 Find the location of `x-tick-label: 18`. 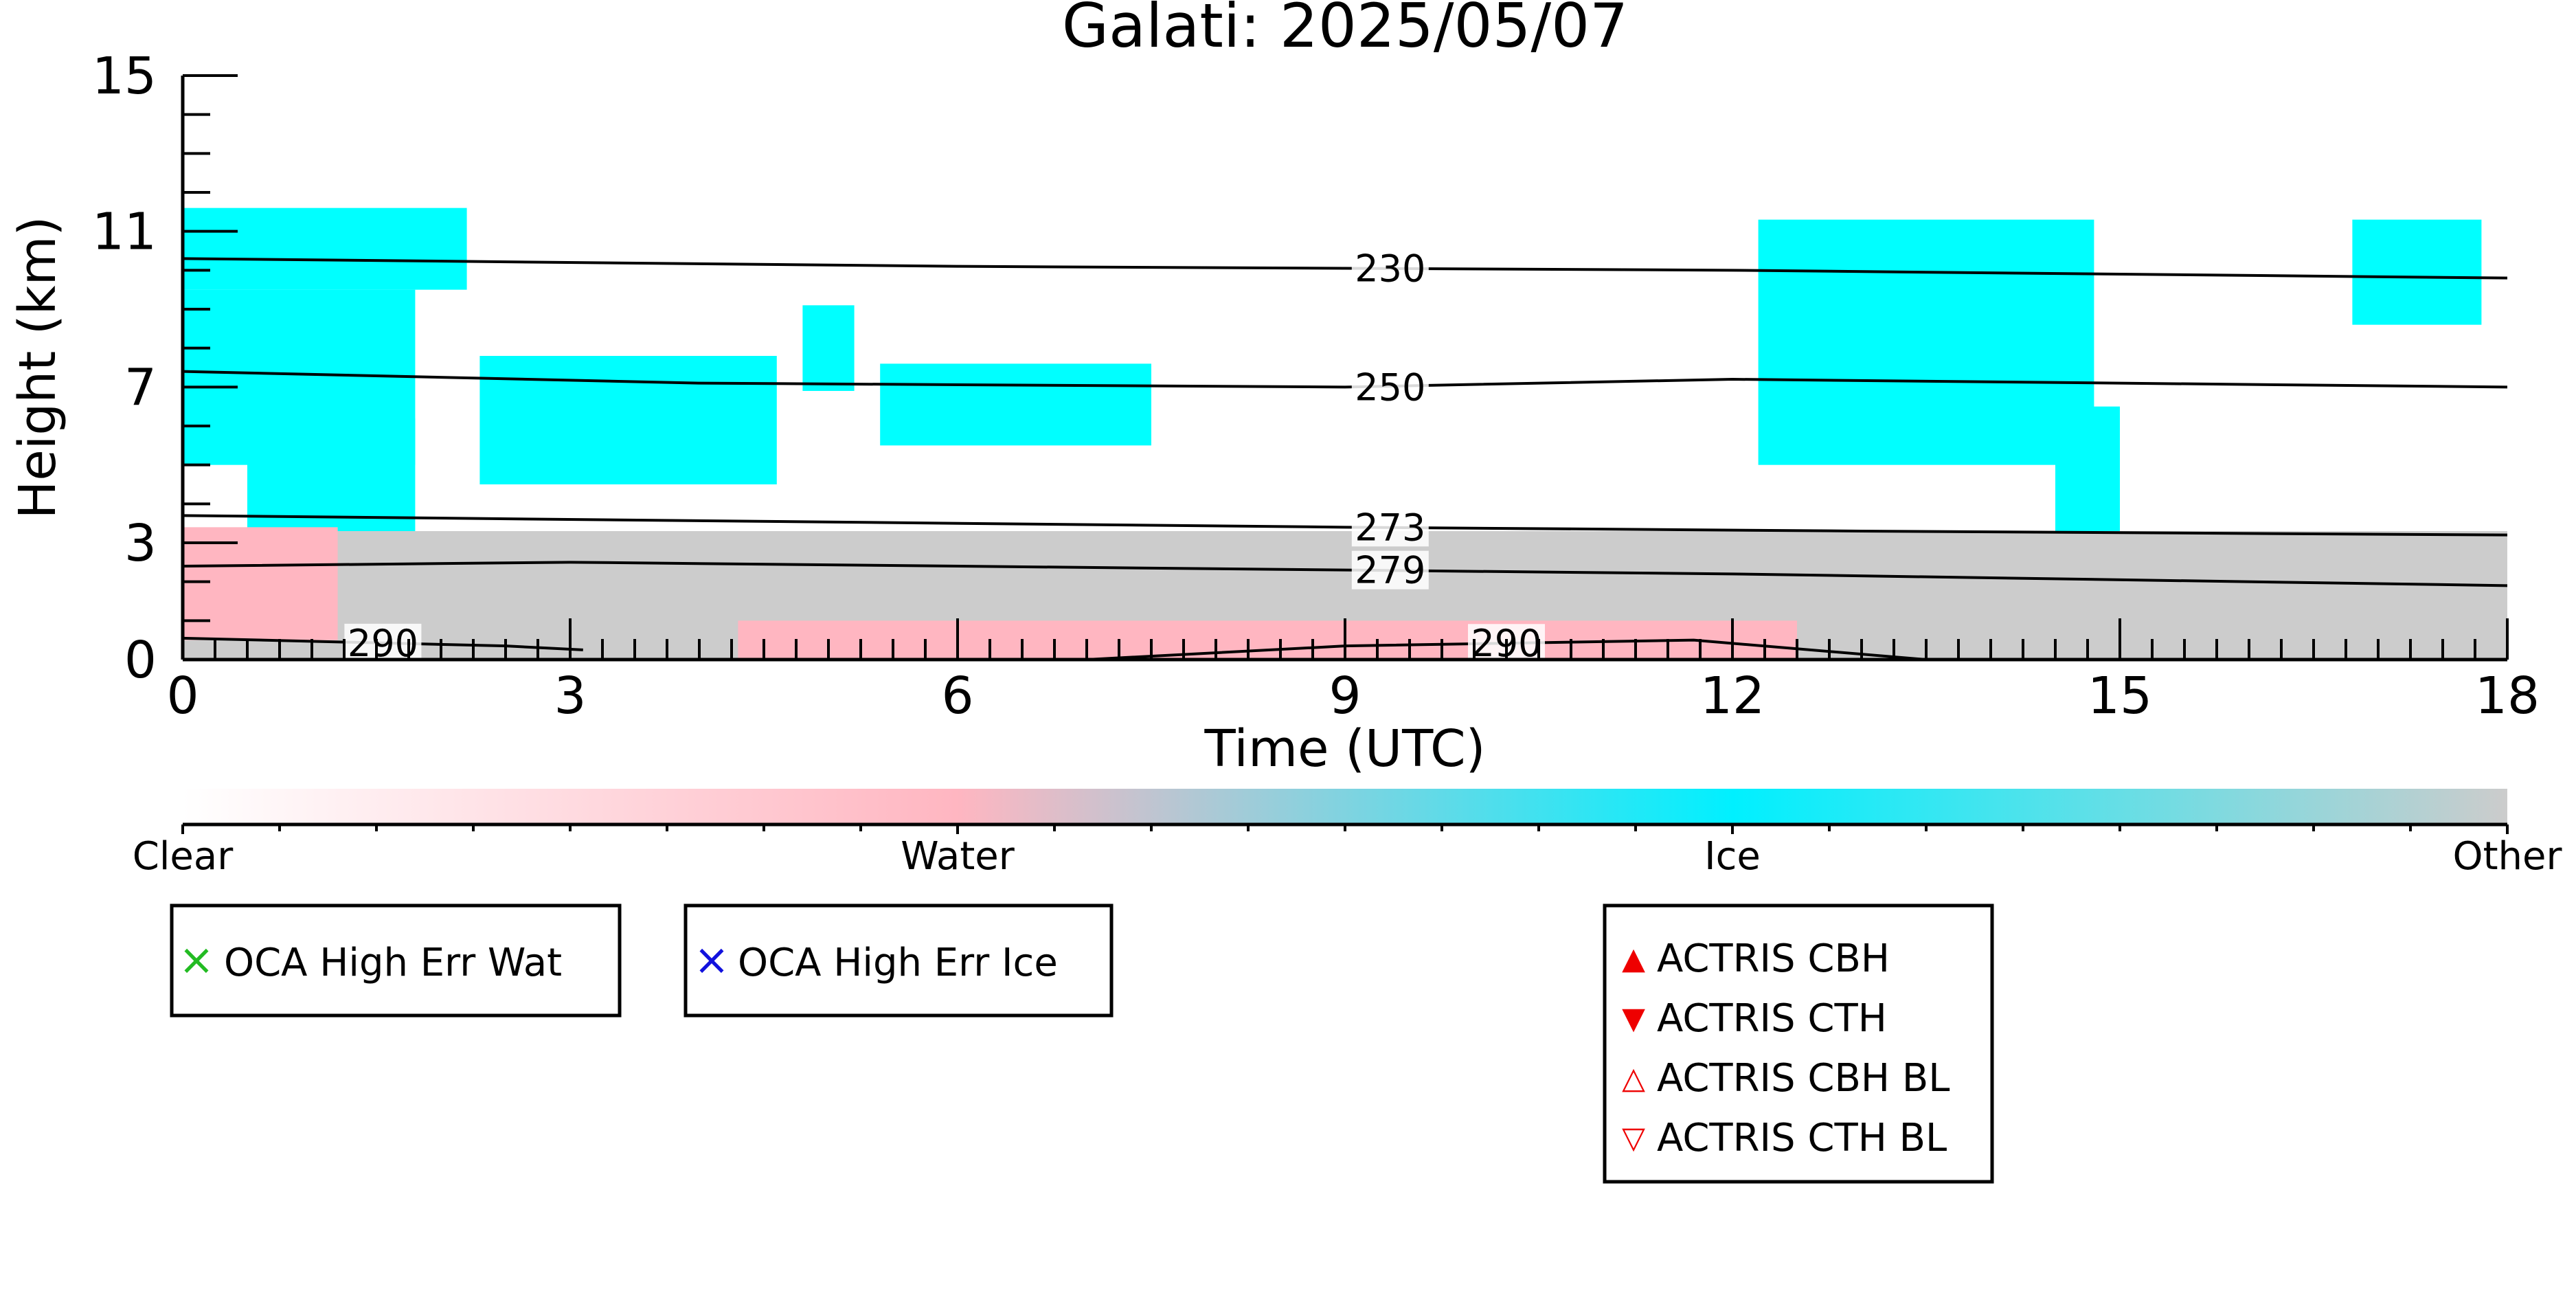

x-tick-label: 18 is located at coordinates (2507, 696).